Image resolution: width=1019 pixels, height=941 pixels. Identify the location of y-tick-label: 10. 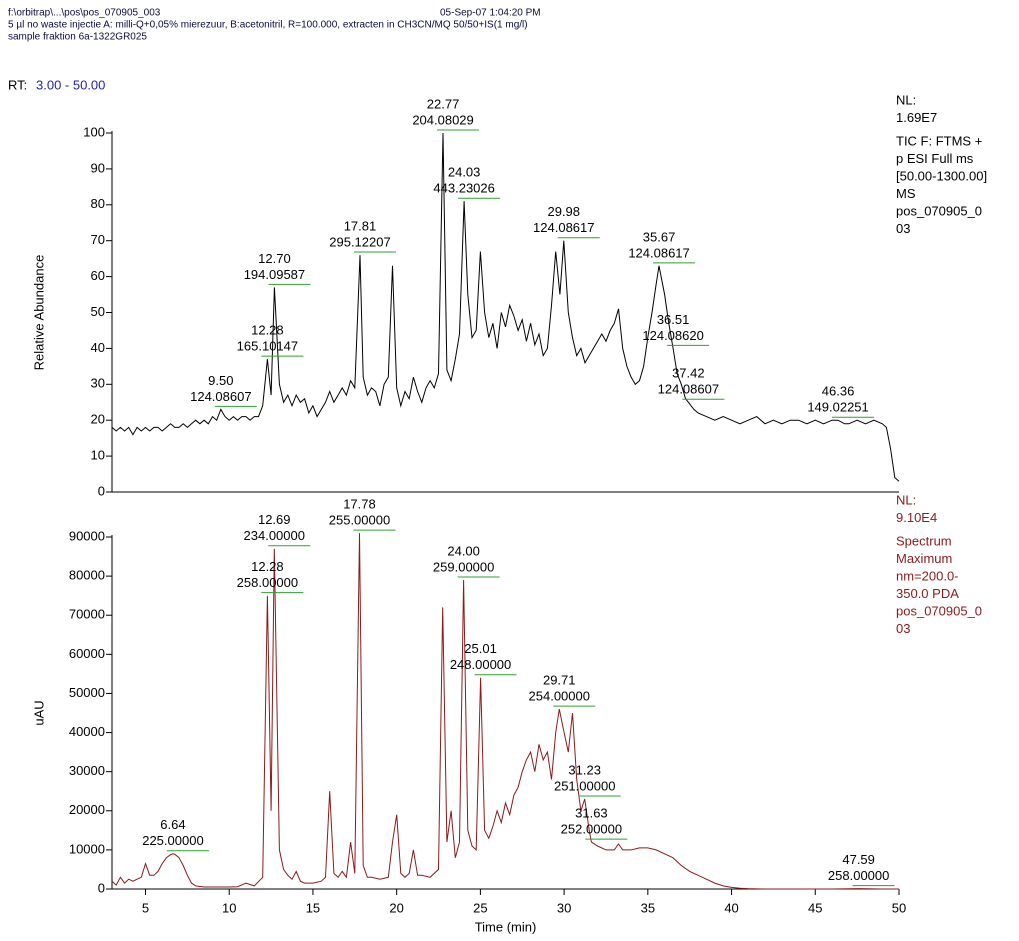
(98, 455).